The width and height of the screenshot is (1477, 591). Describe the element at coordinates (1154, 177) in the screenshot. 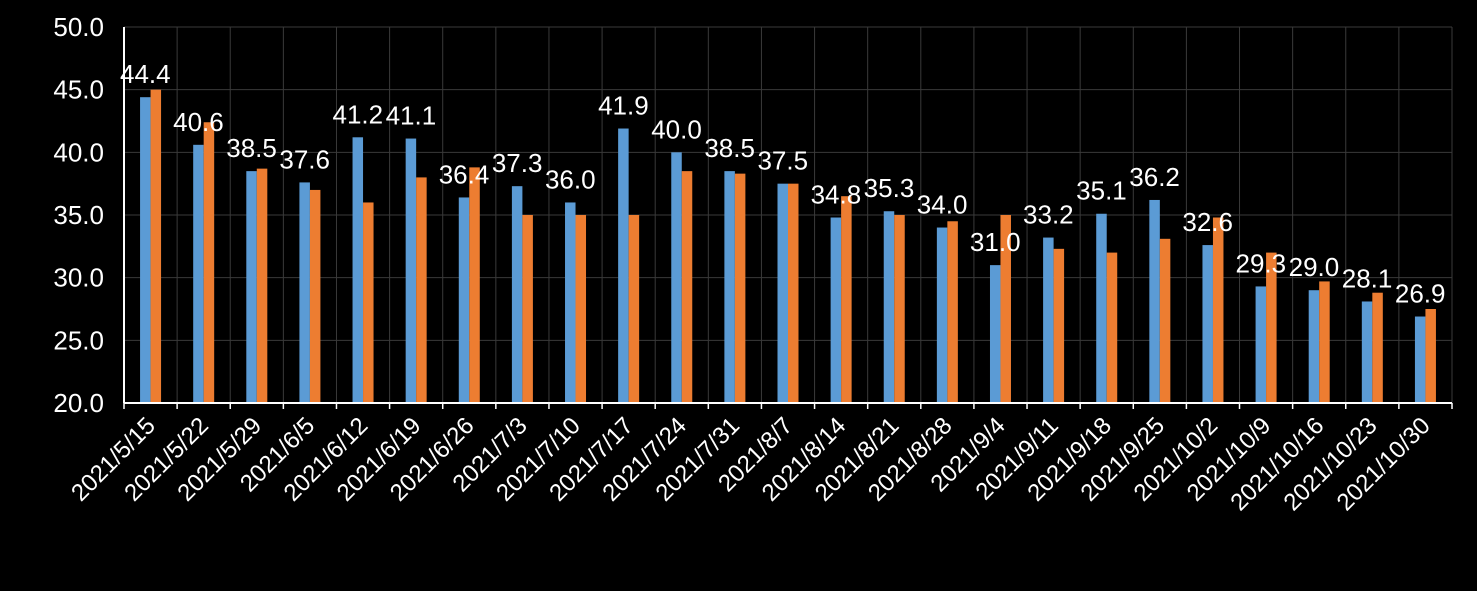

I see `data-label: 36.2` at that location.